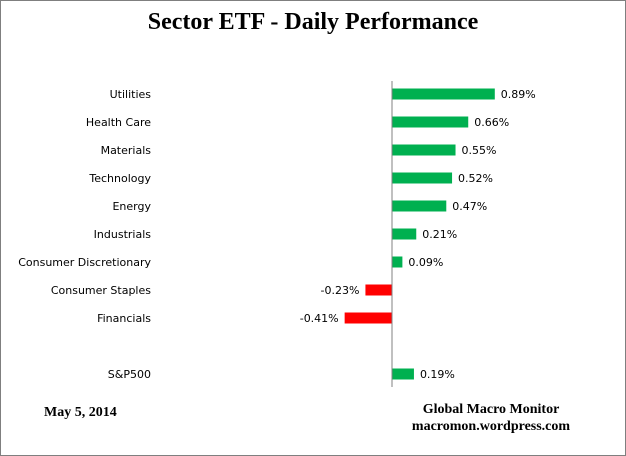 The width and height of the screenshot is (626, 456). What do you see at coordinates (80, 412) in the screenshot?
I see `chart-date: May 5, 2014` at bounding box center [80, 412].